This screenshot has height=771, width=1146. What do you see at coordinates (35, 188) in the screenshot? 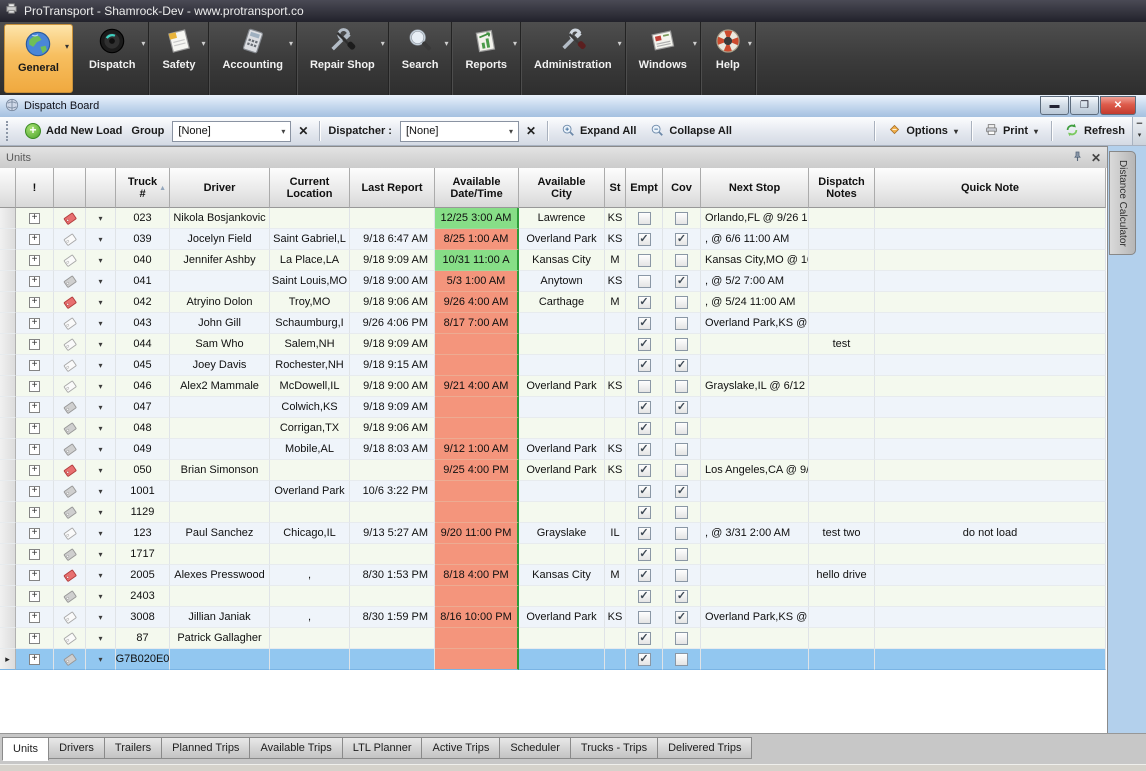
I see `column-header-alert: !` at bounding box center [35, 188].